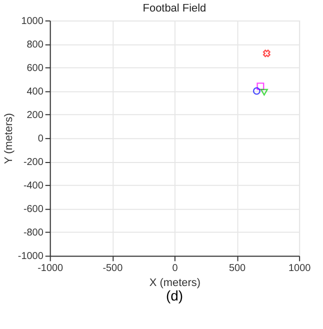 This screenshot has height=329, width=323. I want to click on y-tick-label: -1000, so click(31, 256).